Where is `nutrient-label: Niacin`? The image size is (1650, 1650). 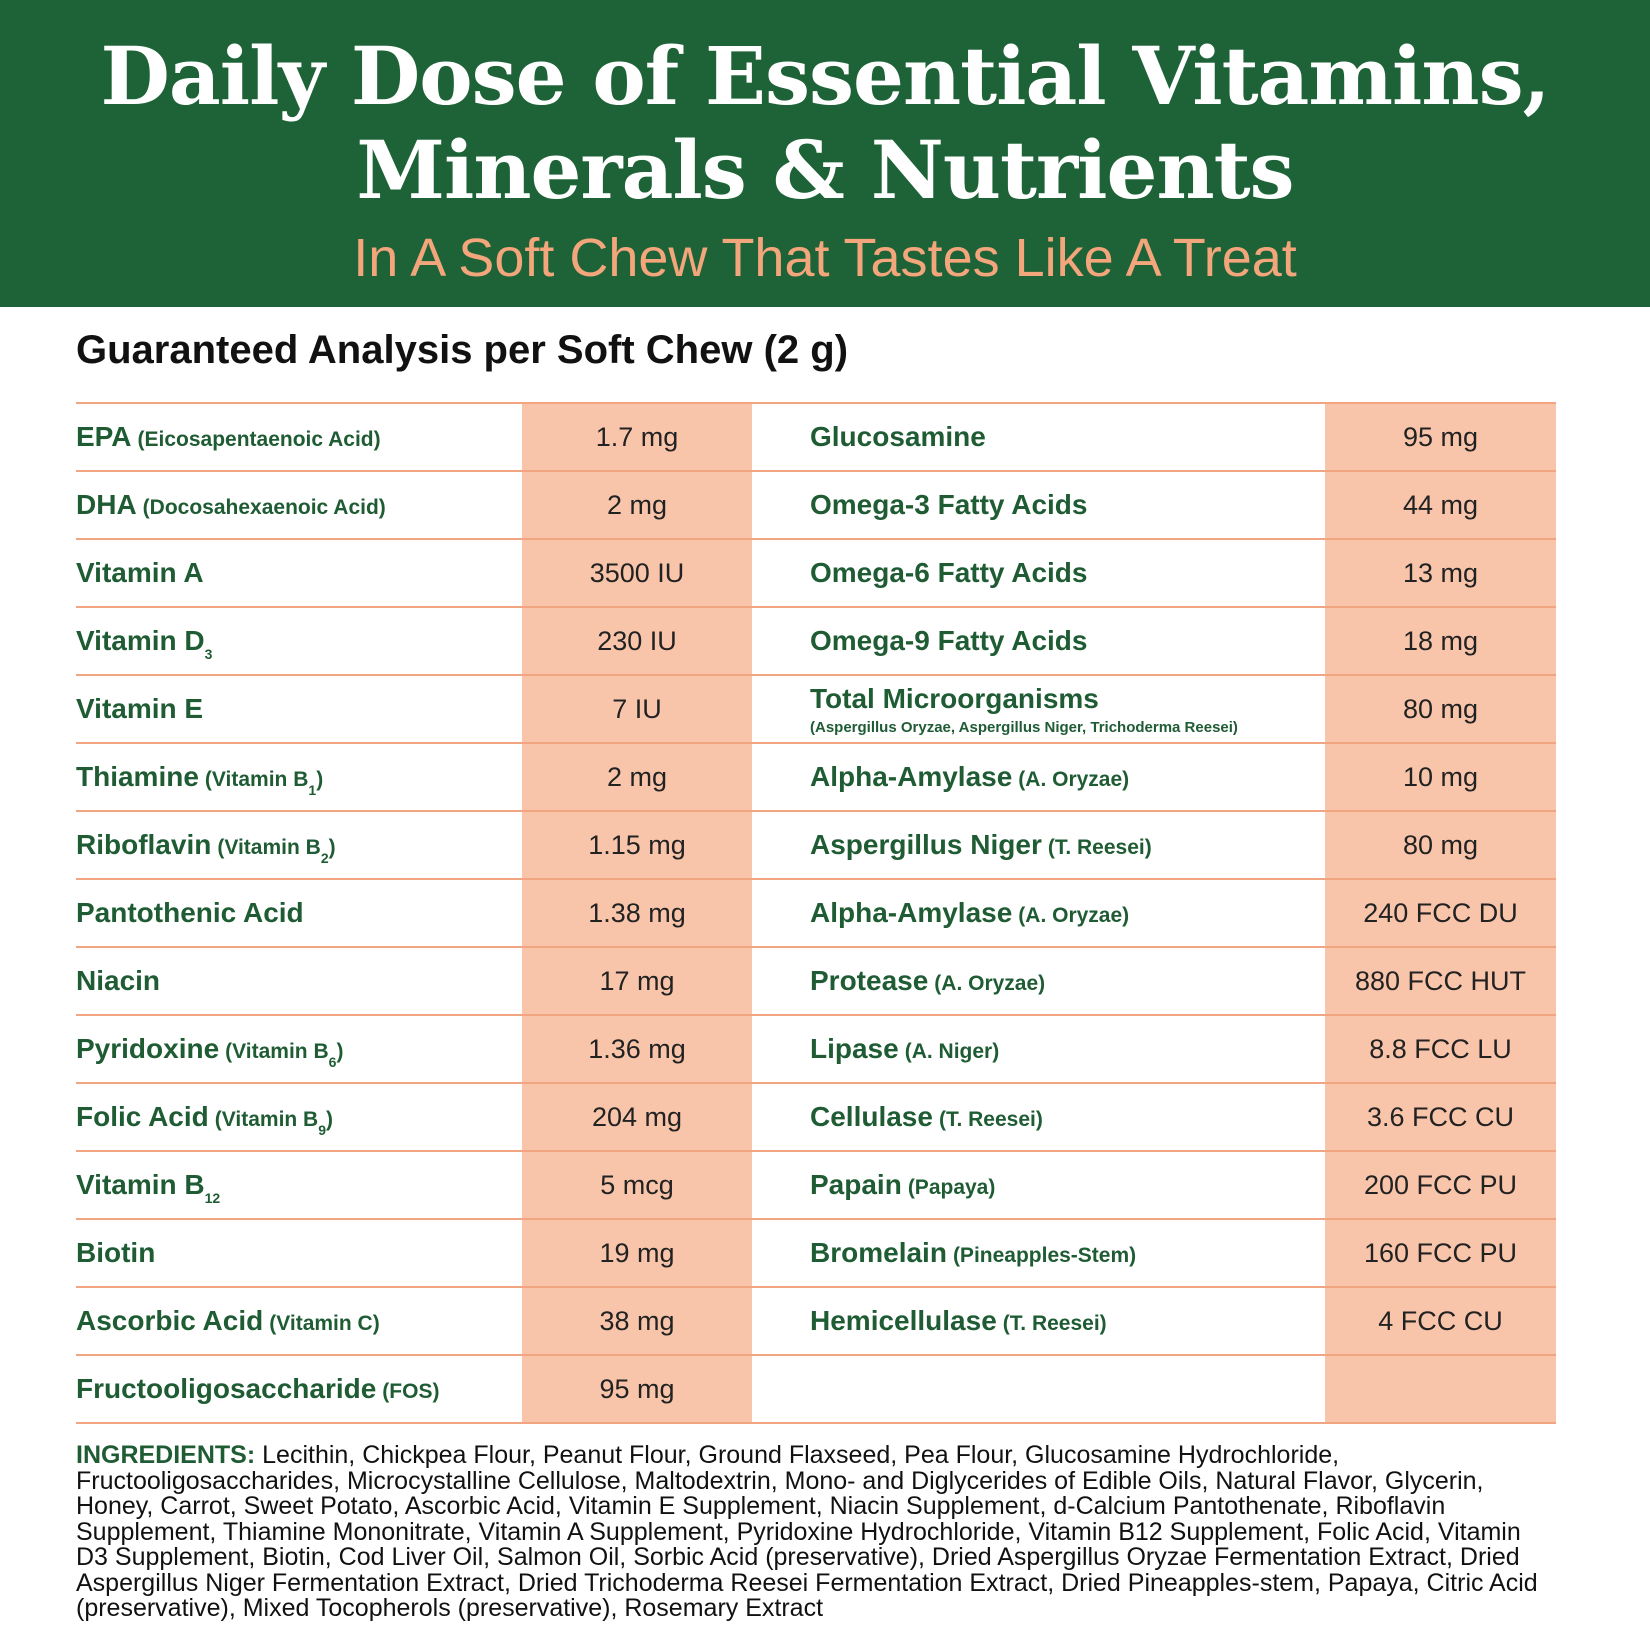
nutrient-label: Niacin is located at coordinates (118, 981).